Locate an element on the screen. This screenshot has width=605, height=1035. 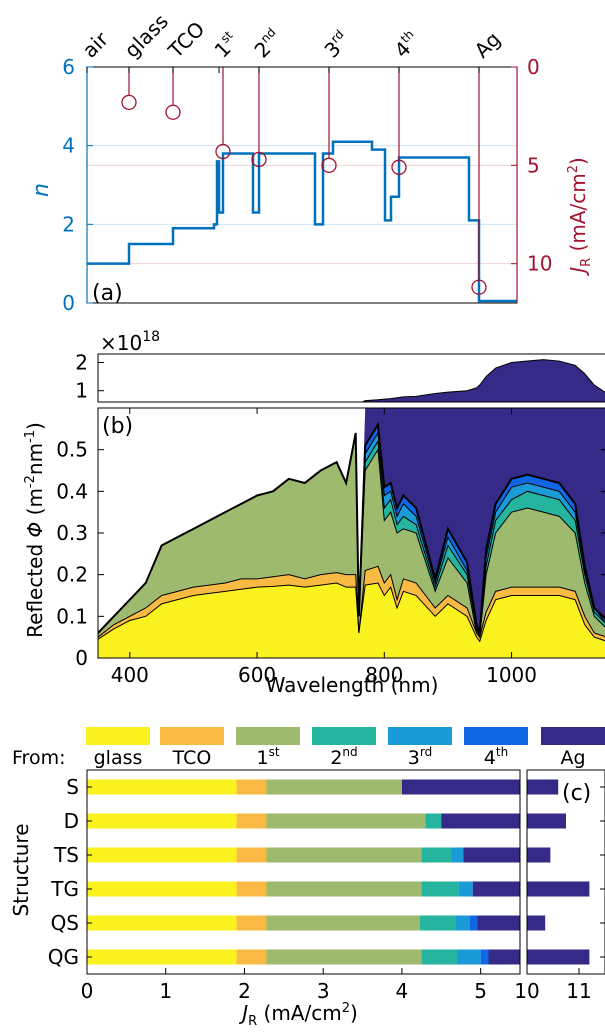
structure-tick-label: TS is located at coordinates (66, 855).